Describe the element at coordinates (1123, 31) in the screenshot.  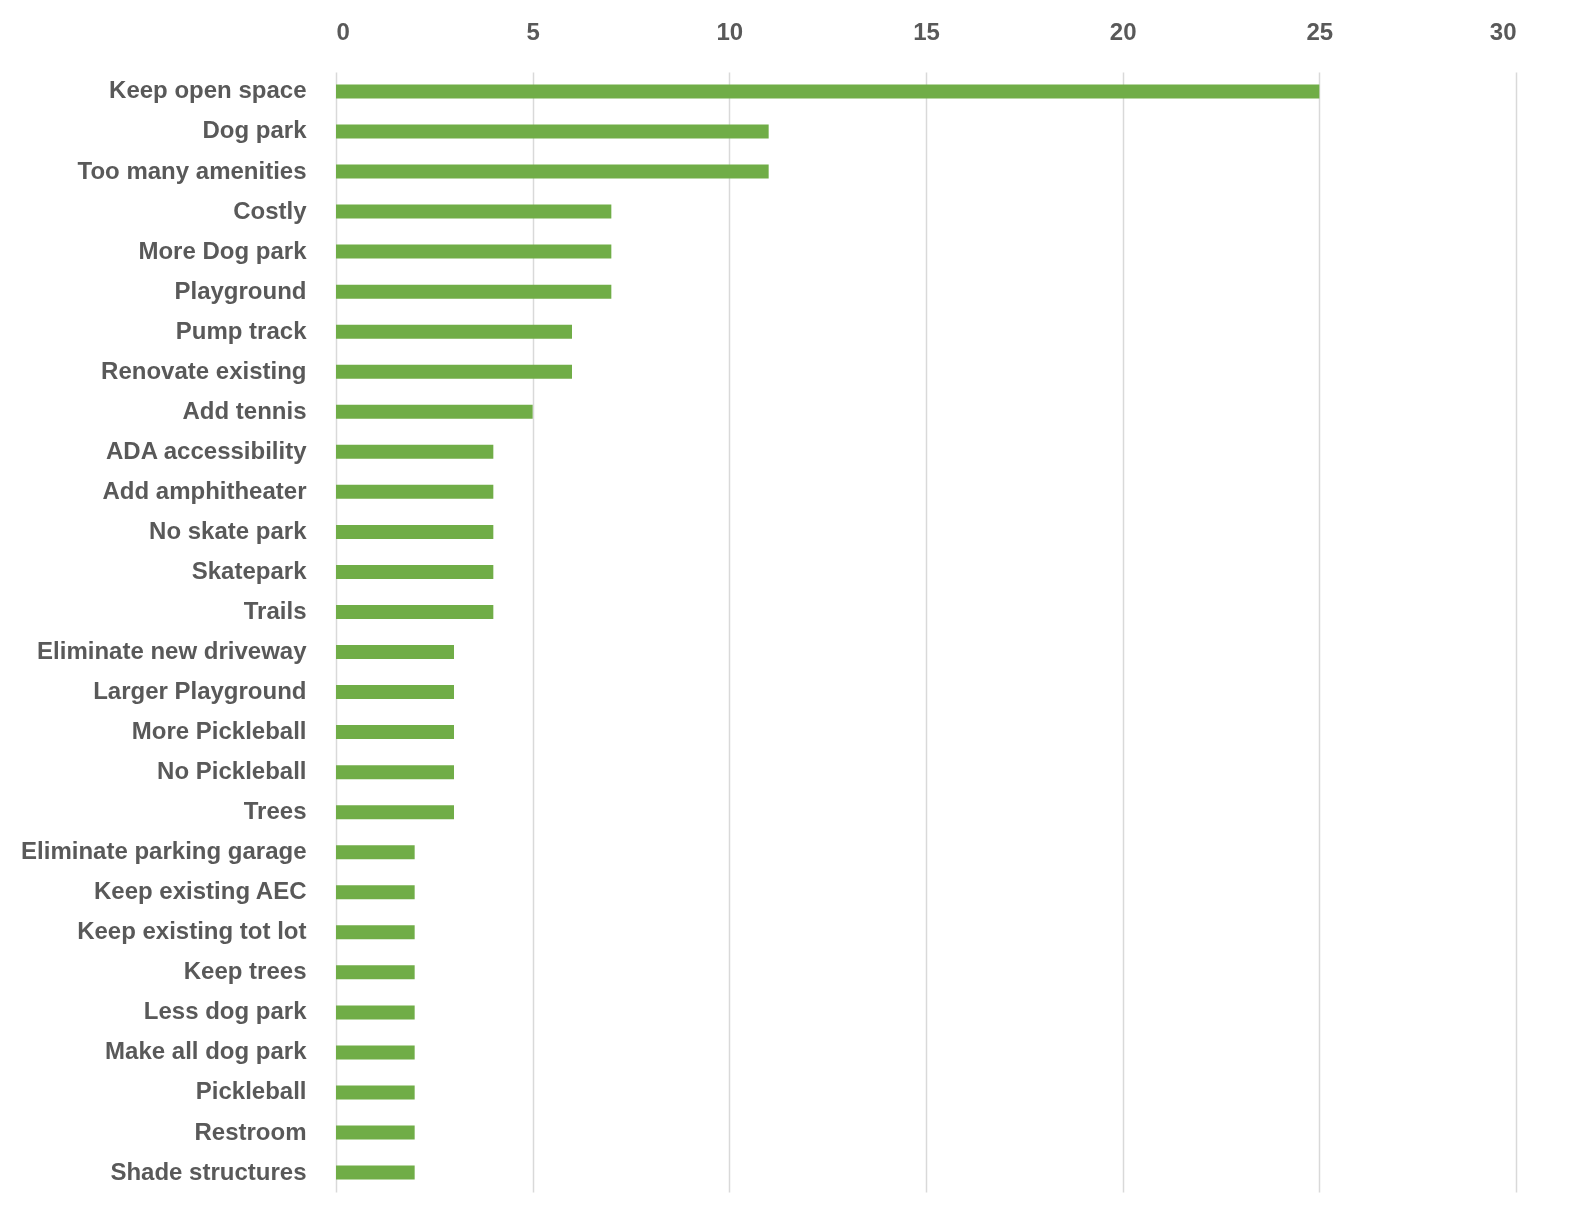
I see `x-tick-label: 20` at that location.